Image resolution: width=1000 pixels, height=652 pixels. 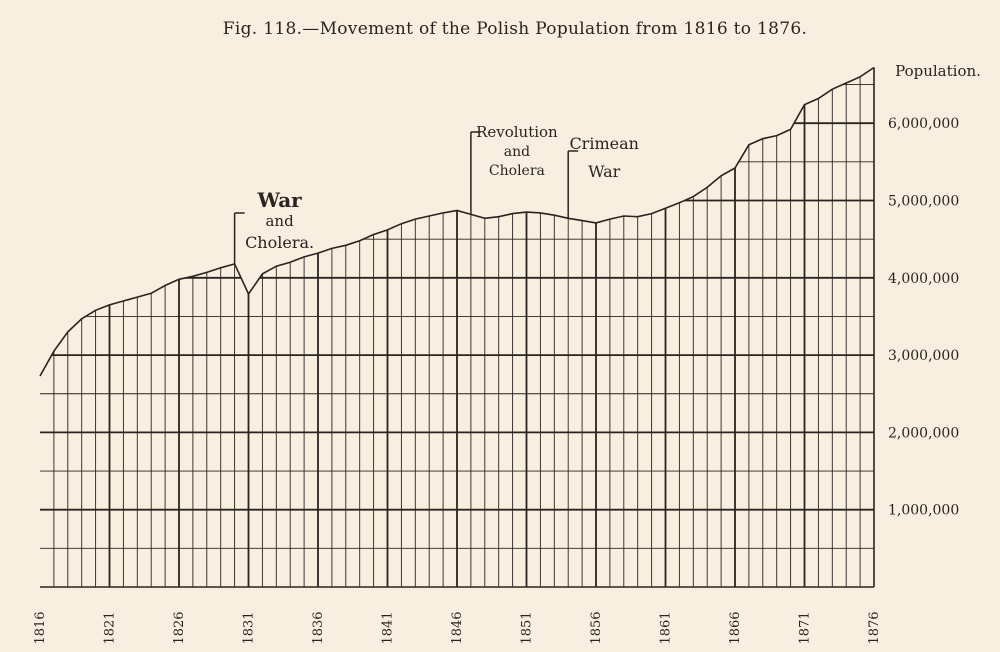 I want to click on y-tick-label: 1,000,000, so click(x=923, y=511).